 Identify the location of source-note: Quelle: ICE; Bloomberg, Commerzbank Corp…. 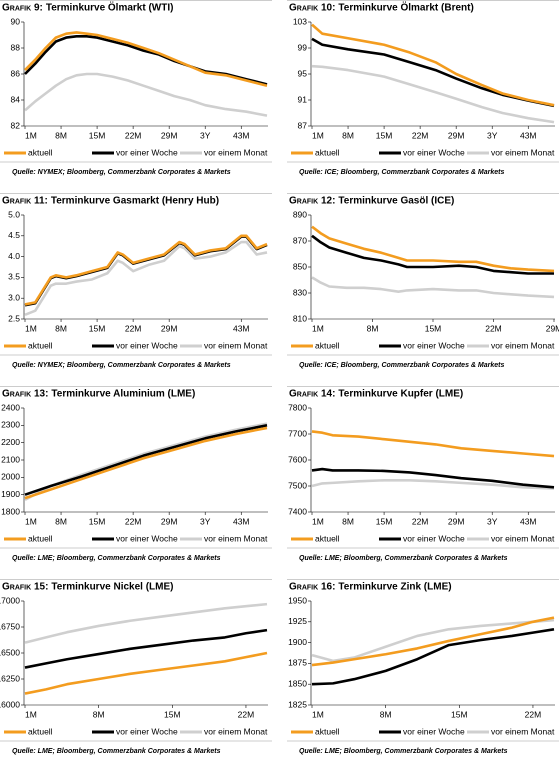
(401, 172).